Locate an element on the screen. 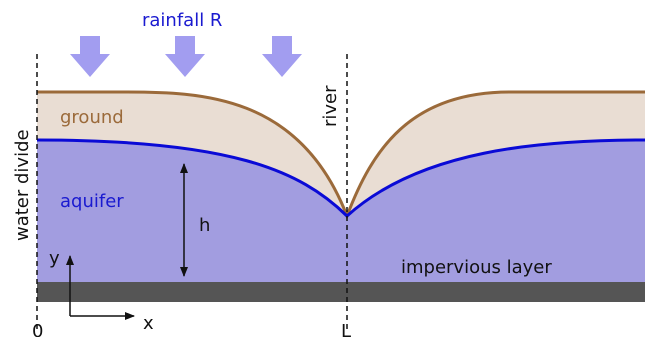  water-divide-label: water divide is located at coordinates (22, 185).